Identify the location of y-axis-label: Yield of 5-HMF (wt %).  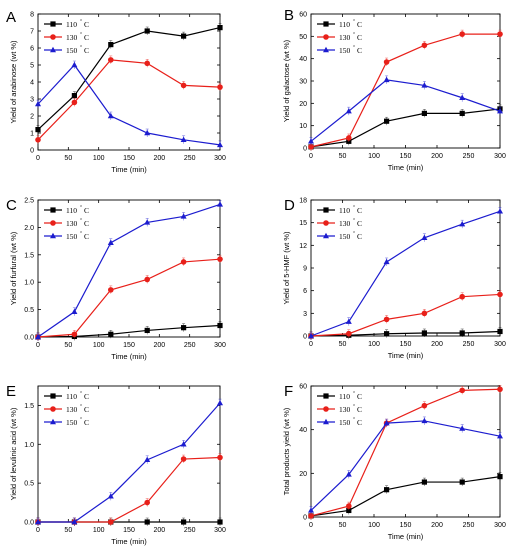
(286, 268).